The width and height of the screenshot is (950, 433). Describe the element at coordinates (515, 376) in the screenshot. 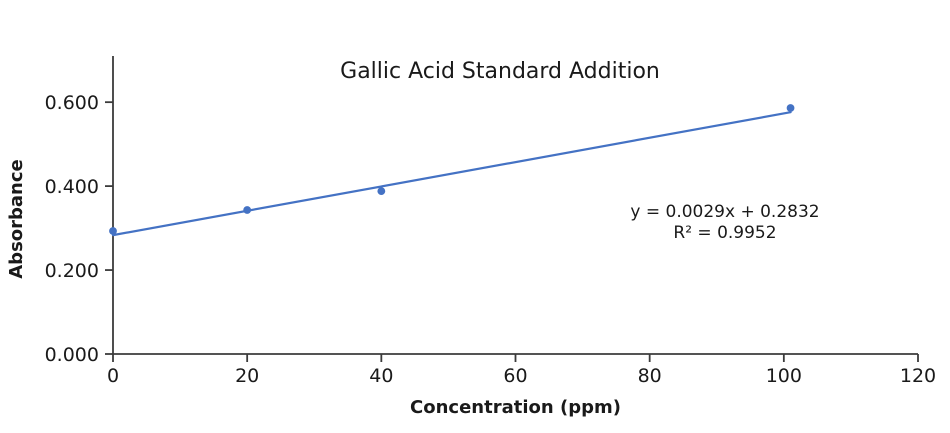

I see `x-tick-label: 60` at that location.